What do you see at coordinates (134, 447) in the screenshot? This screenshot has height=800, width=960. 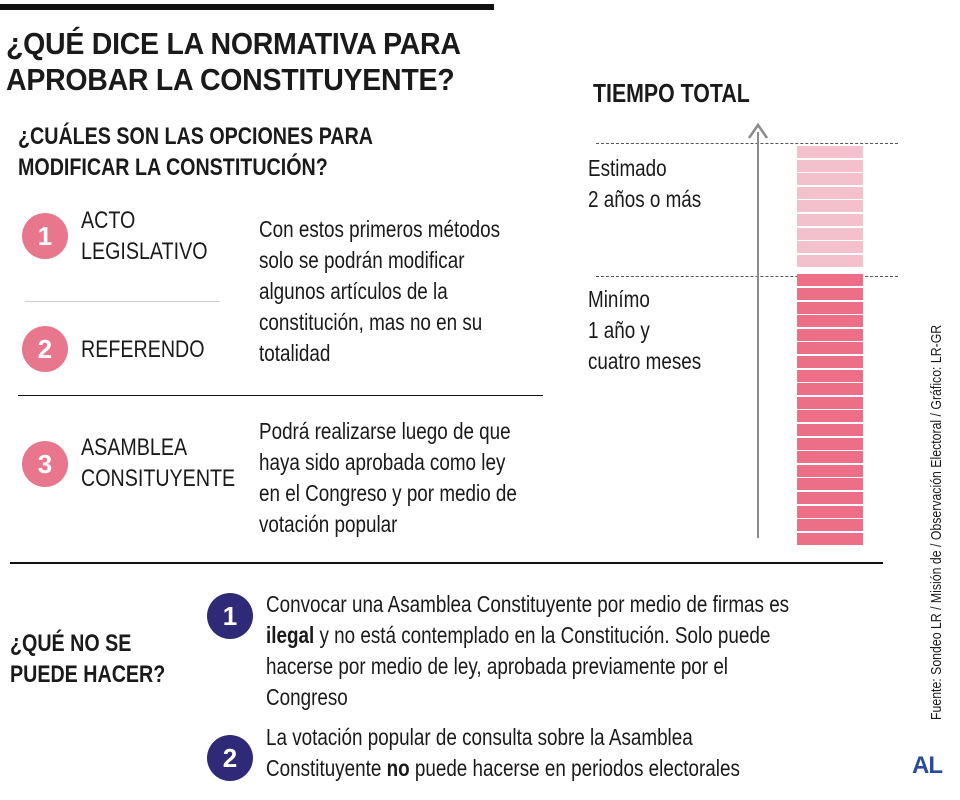 I see `option-3-name-line-1: ASAMBLEA` at bounding box center [134, 447].